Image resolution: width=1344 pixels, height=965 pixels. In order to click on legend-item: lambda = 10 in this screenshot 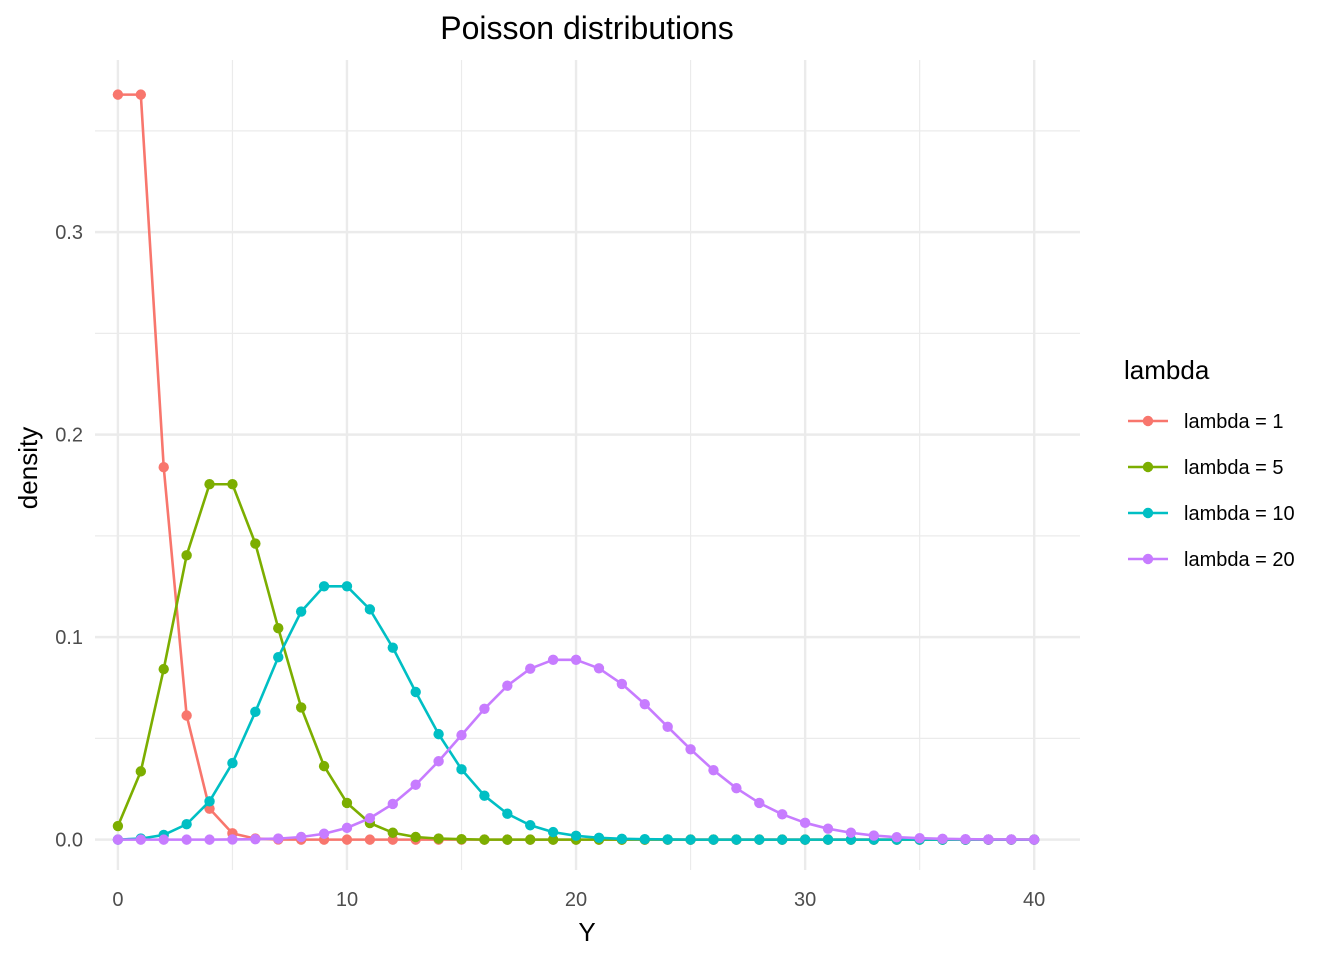, I will do `click(1211, 514)`.